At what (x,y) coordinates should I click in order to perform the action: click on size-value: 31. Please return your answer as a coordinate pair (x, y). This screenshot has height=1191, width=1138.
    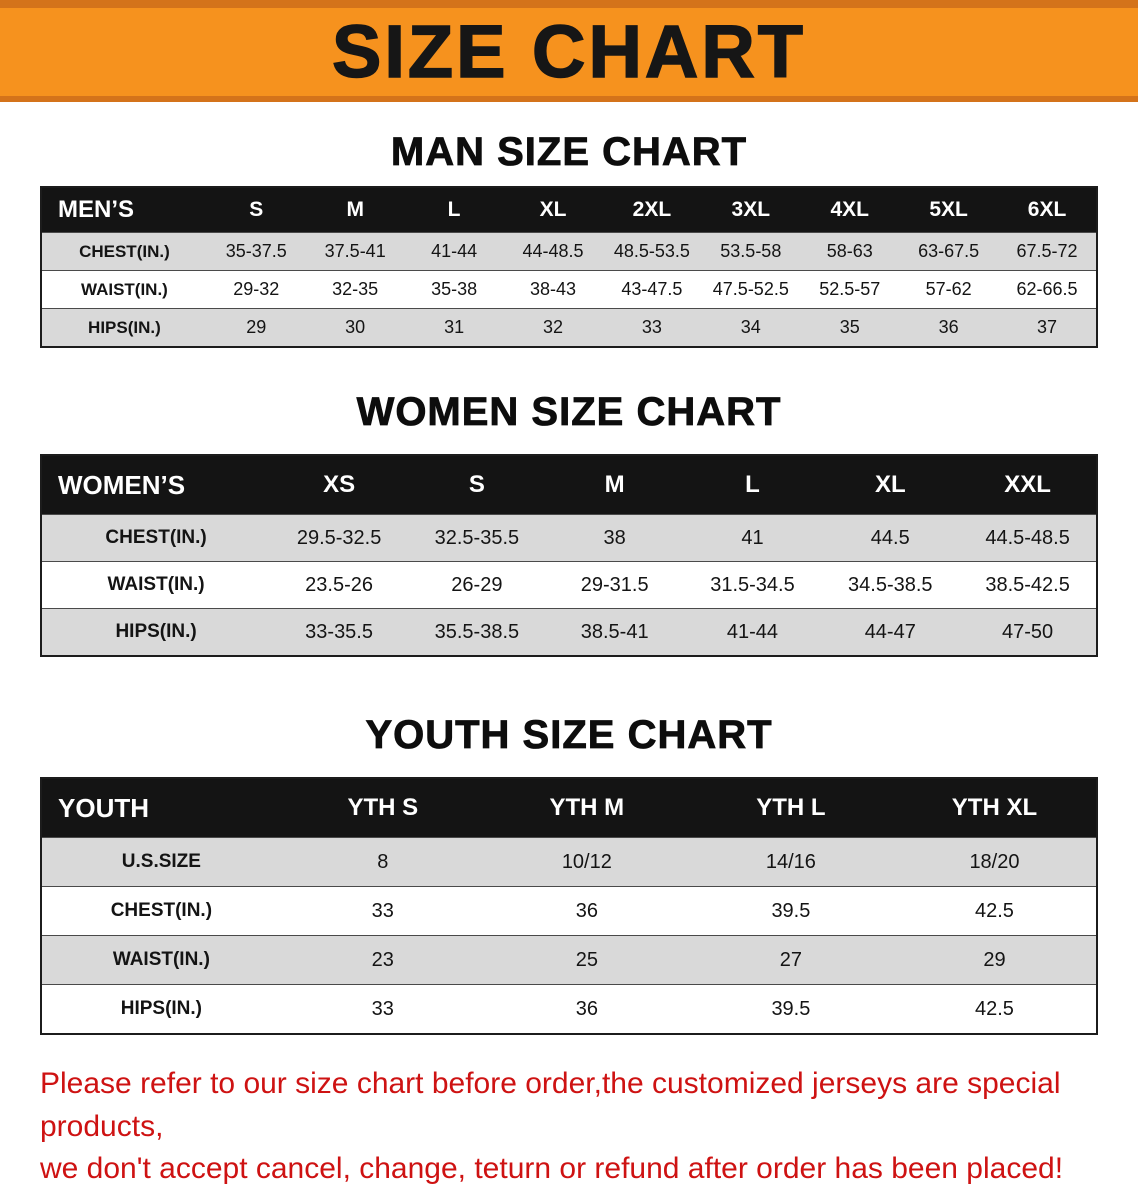
    Looking at the image, I should click on (454, 327).